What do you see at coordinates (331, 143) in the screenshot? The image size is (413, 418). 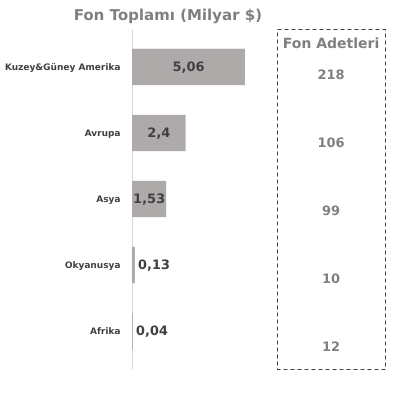 I see `data-label: 106` at bounding box center [331, 143].